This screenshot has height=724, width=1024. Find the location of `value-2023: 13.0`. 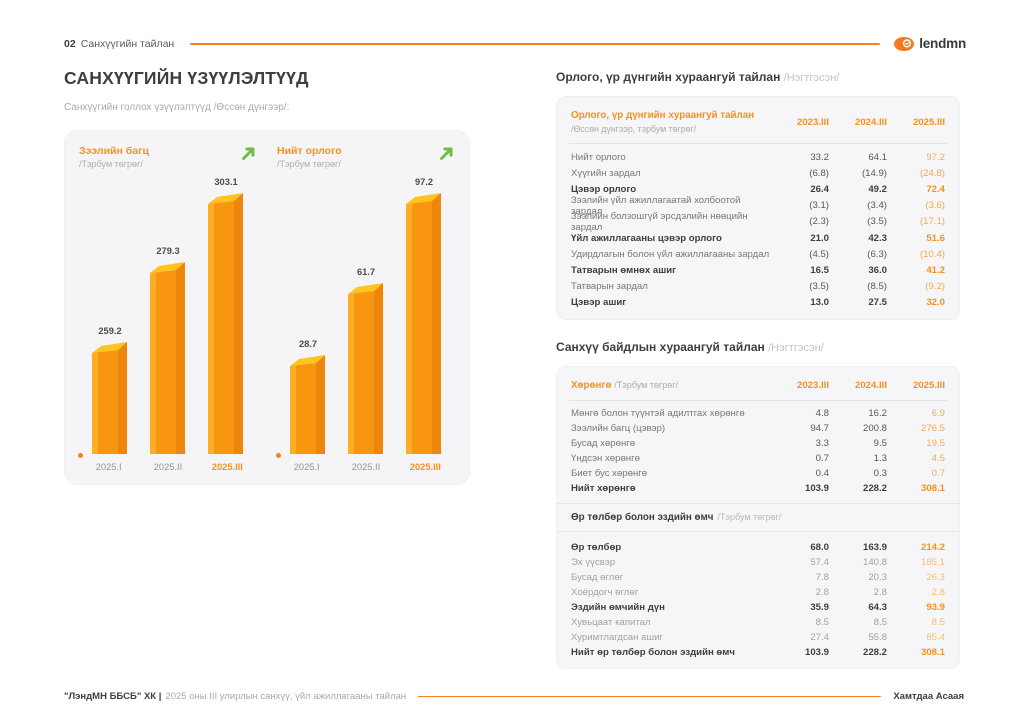

value-2023: 13.0 is located at coordinates (819, 303).